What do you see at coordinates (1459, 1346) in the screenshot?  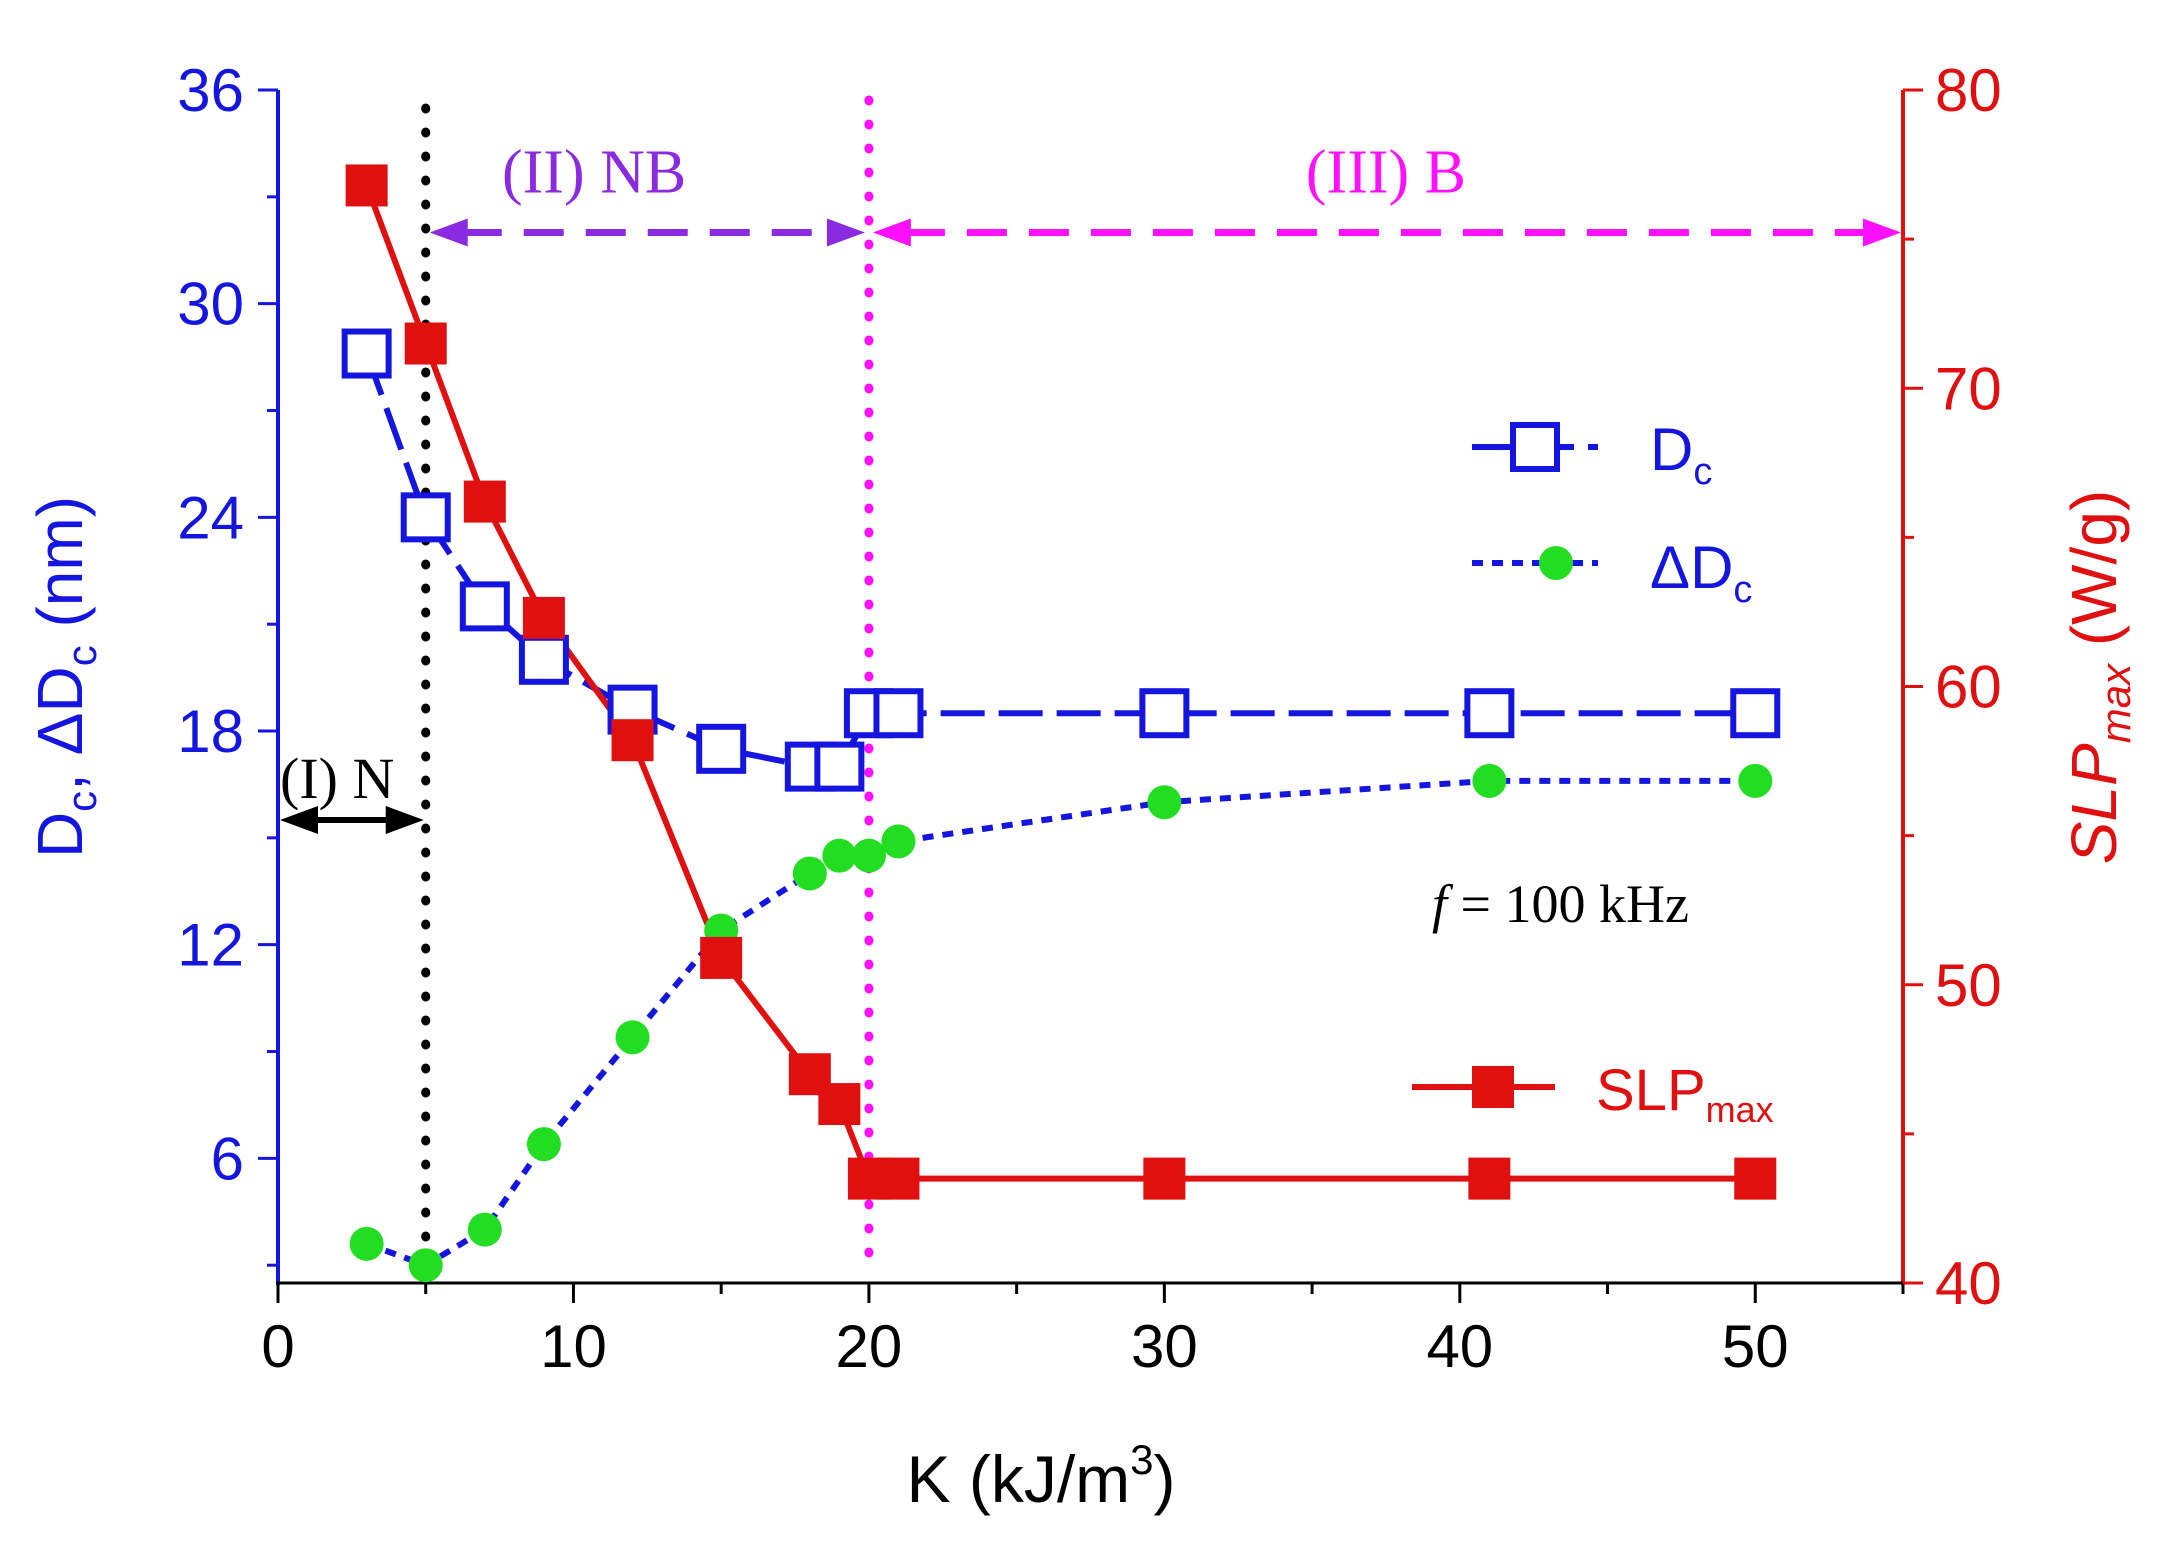 I see `x-tick-label: 40` at bounding box center [1459, 1346].